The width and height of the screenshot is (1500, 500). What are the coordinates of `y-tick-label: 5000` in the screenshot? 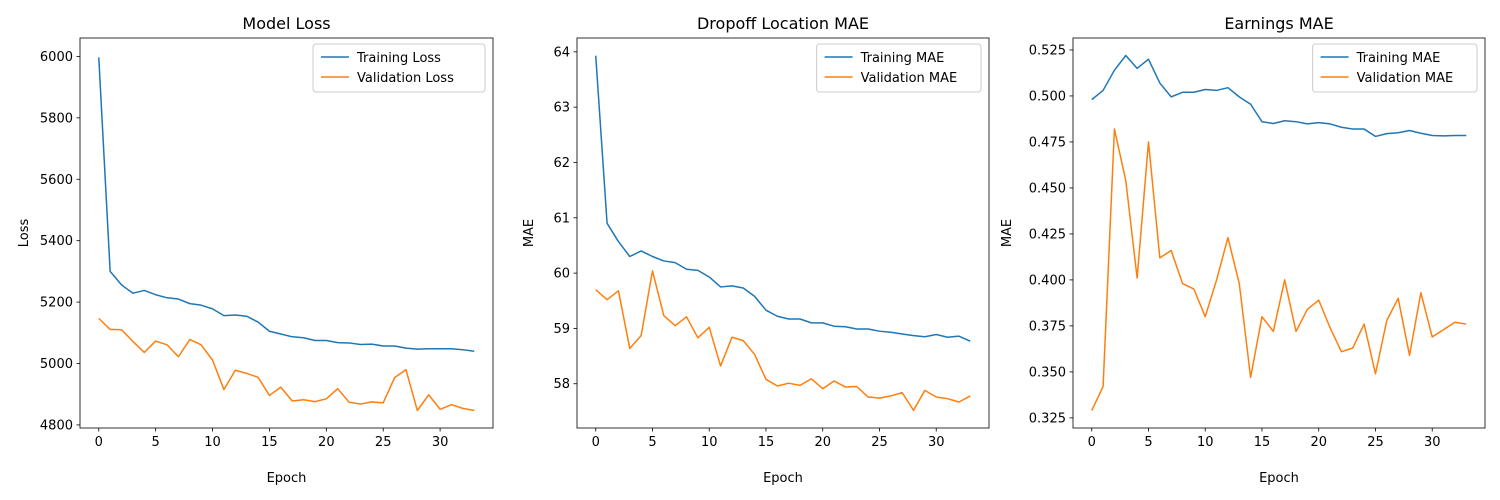 It's located at (56, 364).